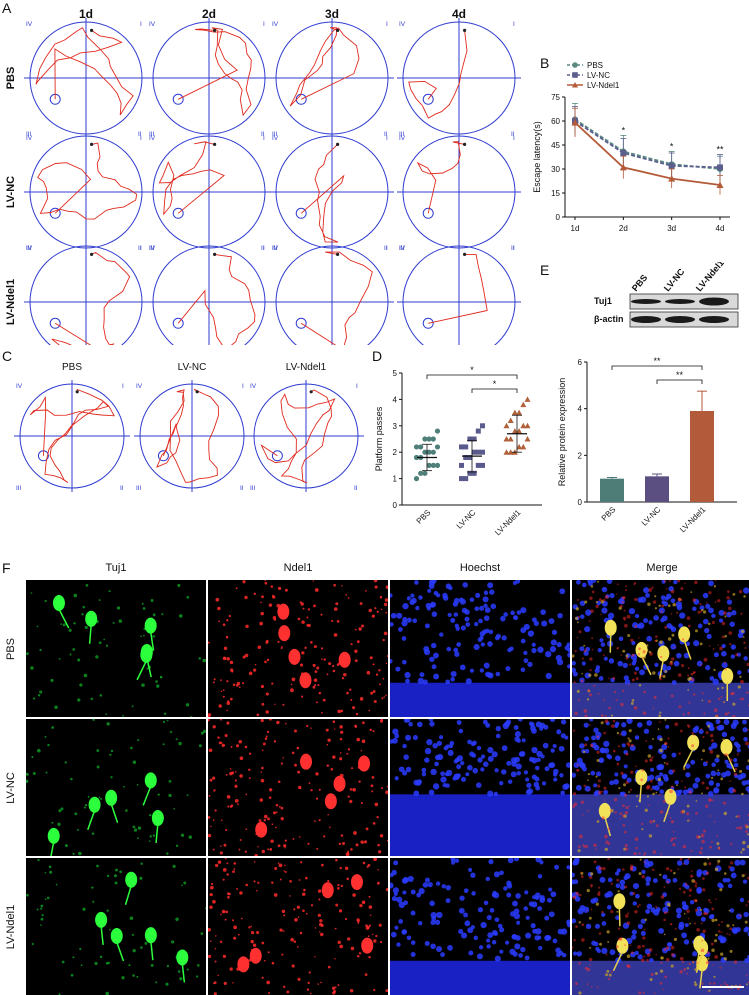 This screenshot has height=995, width=749. Describe the element at coordinates (141, 24) in the screenshot. I see `panel-a-pool-pbs-1d-quadrant-i: I` at that location.